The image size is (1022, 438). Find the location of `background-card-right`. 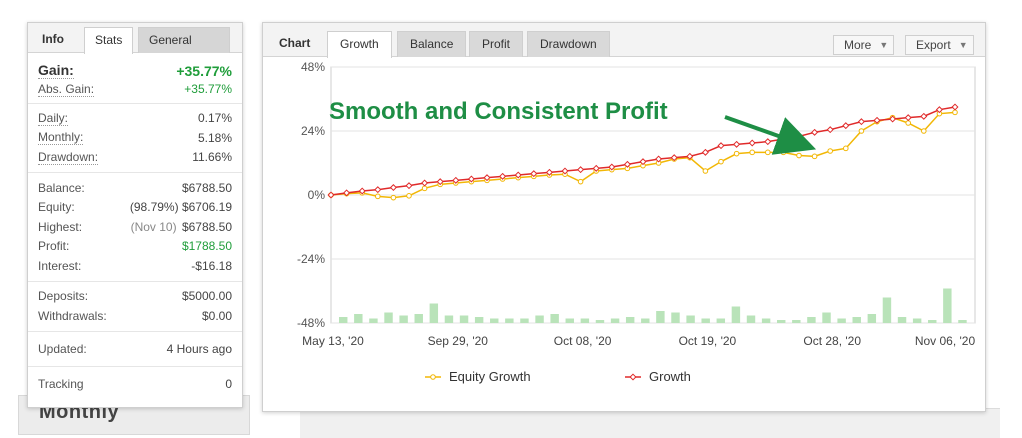

background-card-right is located at coordinates (650, 423).